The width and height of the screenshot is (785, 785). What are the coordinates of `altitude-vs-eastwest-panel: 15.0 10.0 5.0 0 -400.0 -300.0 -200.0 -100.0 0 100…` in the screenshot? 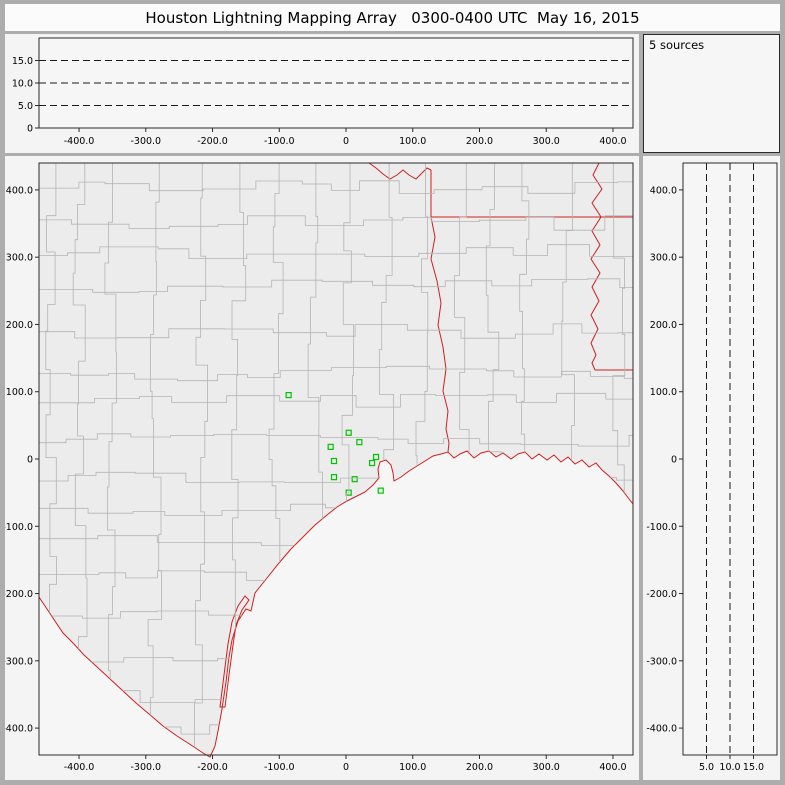 It's located at (322, 93).